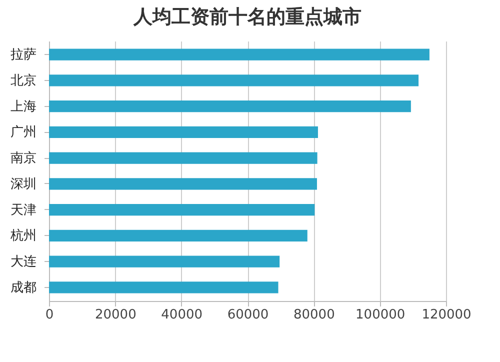 The image size is (500, 362). What do you see at coordinates (23, 80) in the screenshot?
I see `y-tick-label: 北京` at bounding box center [23, 80].